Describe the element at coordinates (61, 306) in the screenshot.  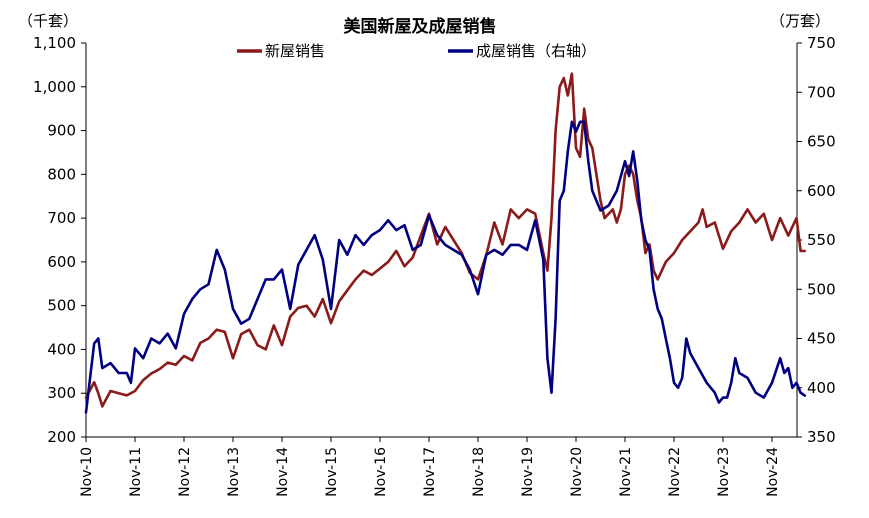
I see `left-y-tick-label: 500` at that location.